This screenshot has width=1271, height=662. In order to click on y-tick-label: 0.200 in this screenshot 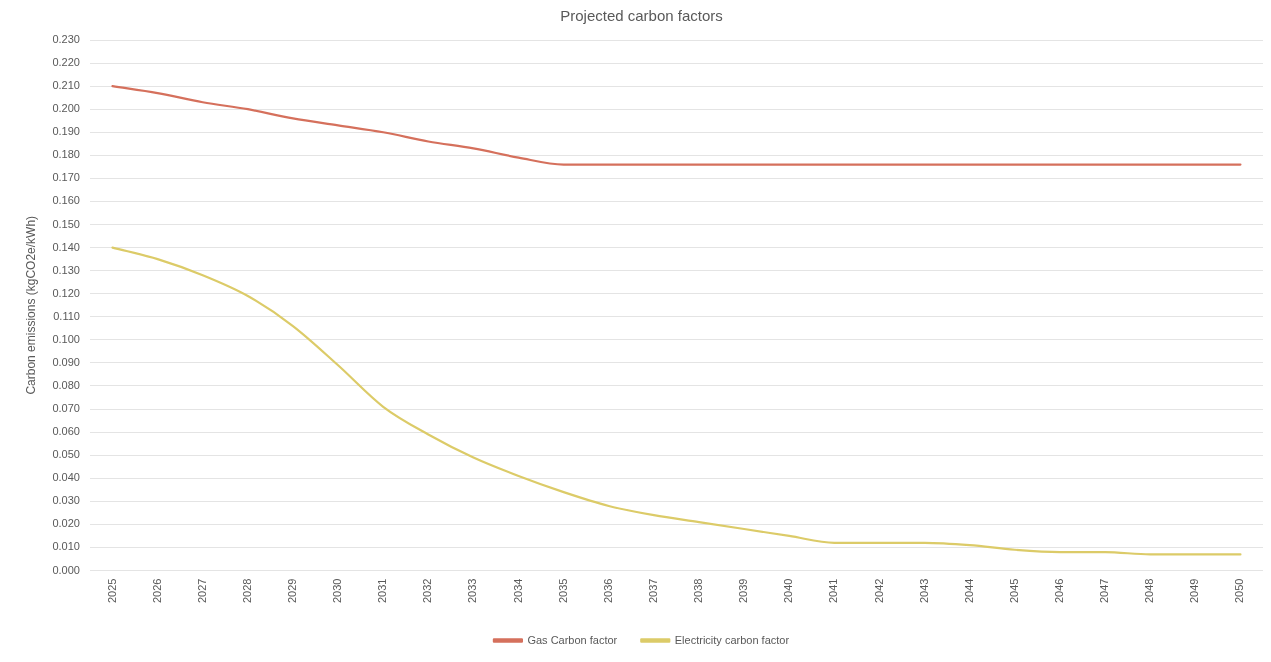, I will do `click(66, 108)`.